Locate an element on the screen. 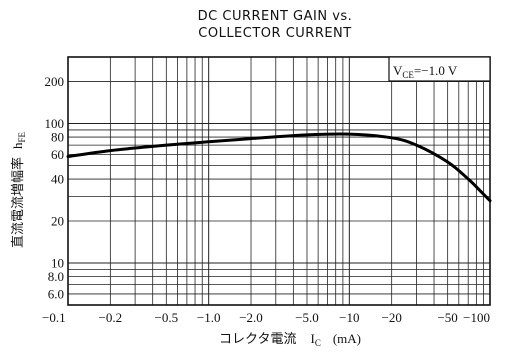 The image size is (508, 356). x-tick-label: −10 is located at coordinates (349, 317).